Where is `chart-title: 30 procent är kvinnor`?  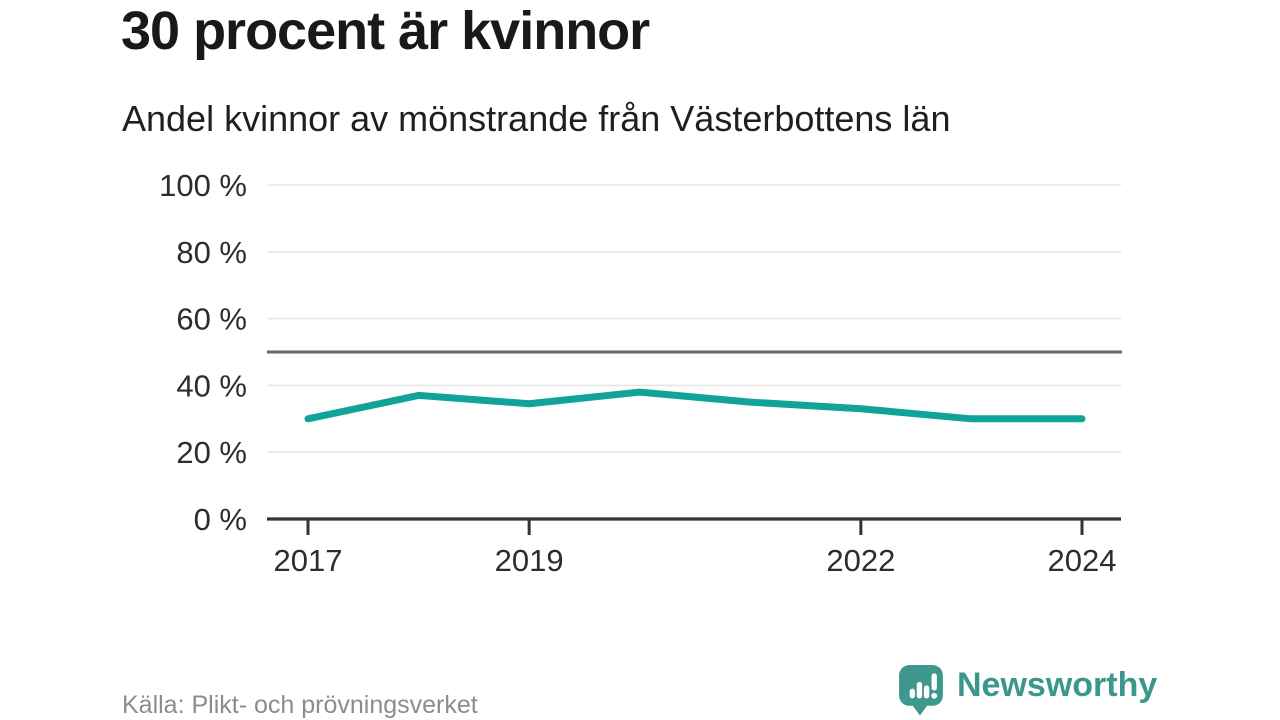 chart-title: 30 procent är kvinnor is located at coordinates (385, 31).